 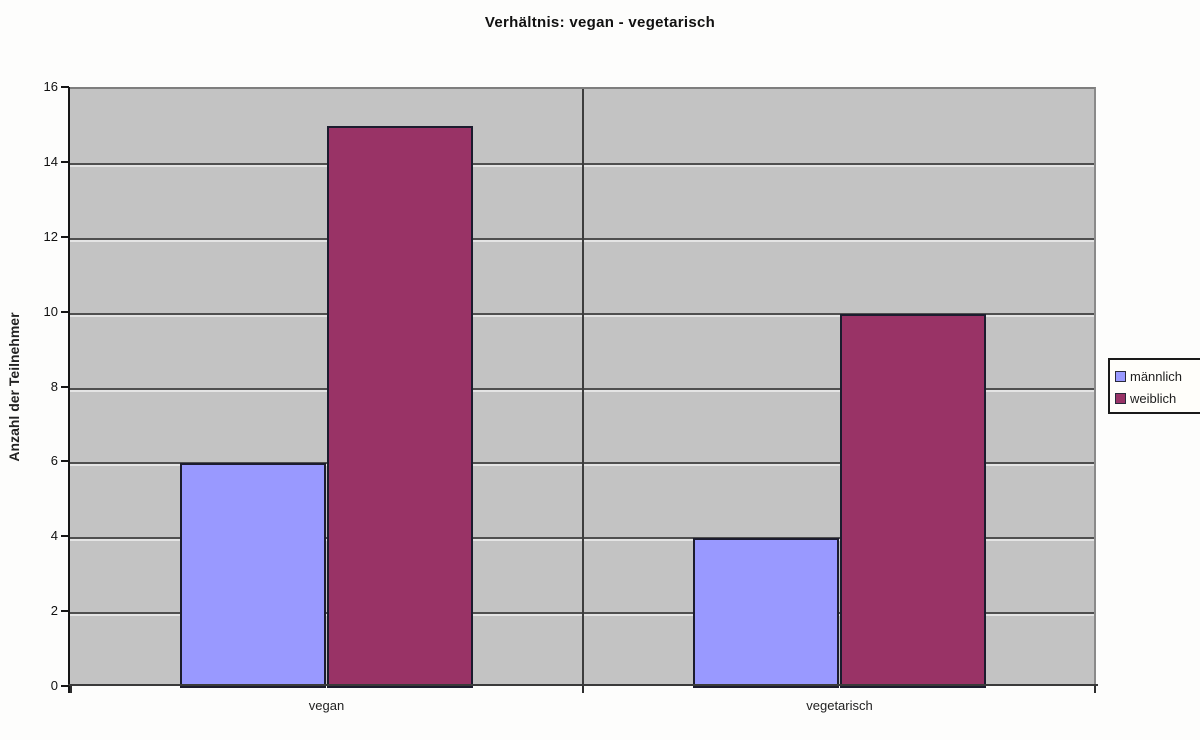 I want to click on legend-label-weiblich: weiblich, so click(x=1153, y=398).